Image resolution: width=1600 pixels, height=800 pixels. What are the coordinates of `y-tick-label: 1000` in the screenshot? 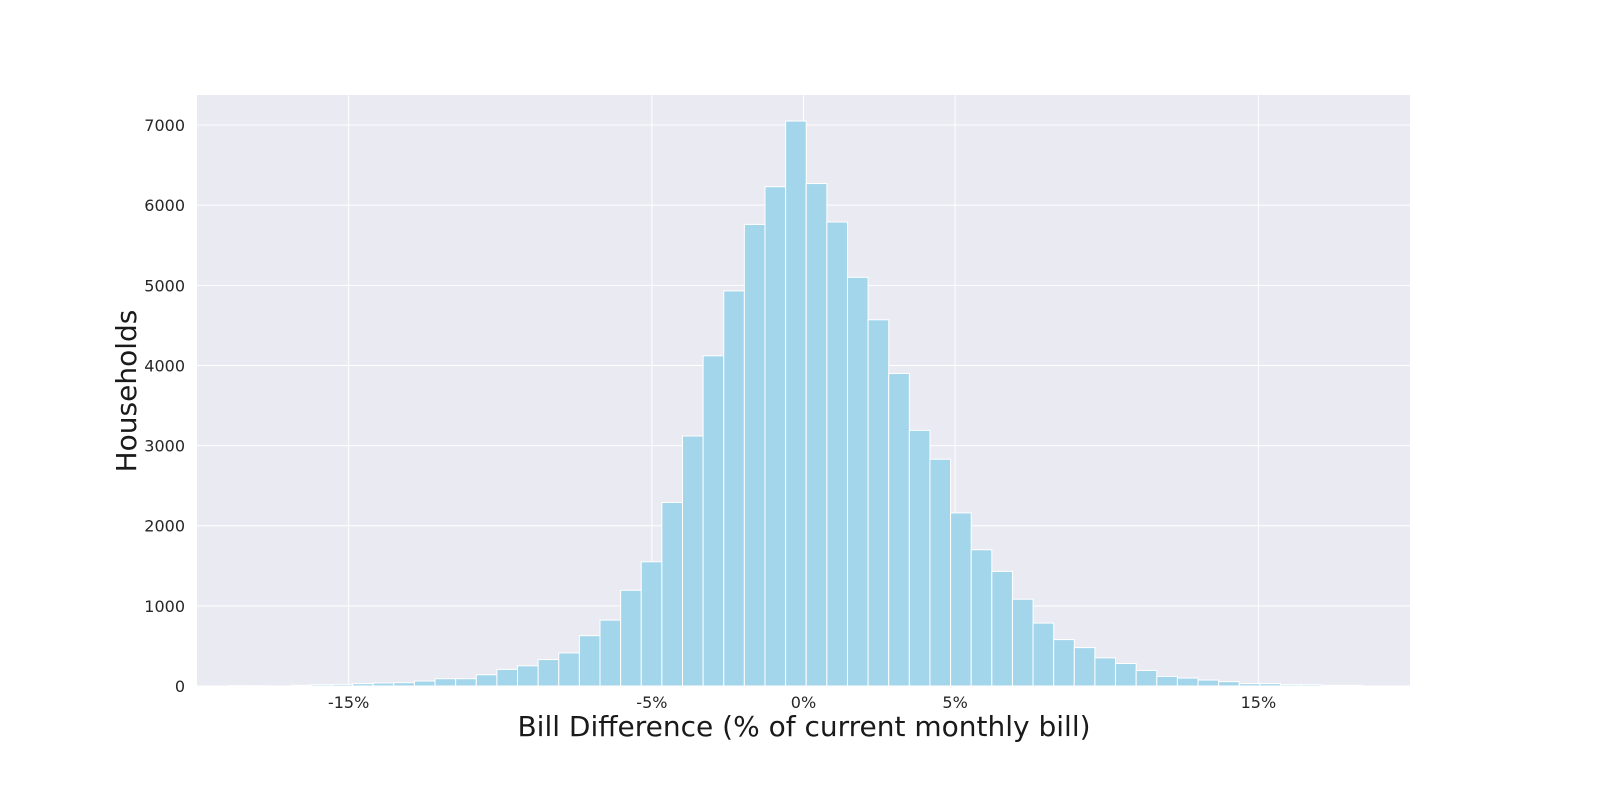 It's located at (164, 606).